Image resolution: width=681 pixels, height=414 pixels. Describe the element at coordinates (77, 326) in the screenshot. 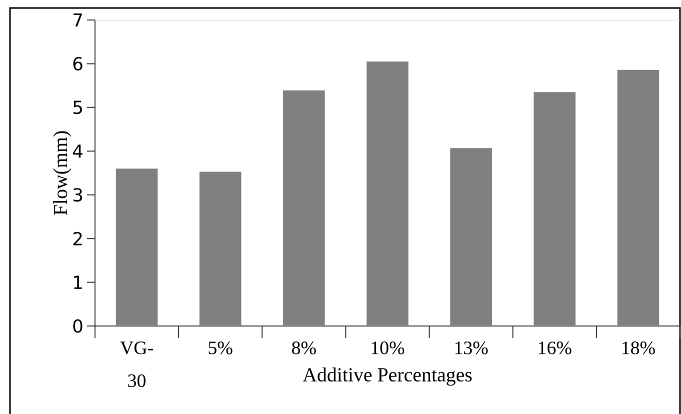

I see `y-tick-label: 0` at that location.